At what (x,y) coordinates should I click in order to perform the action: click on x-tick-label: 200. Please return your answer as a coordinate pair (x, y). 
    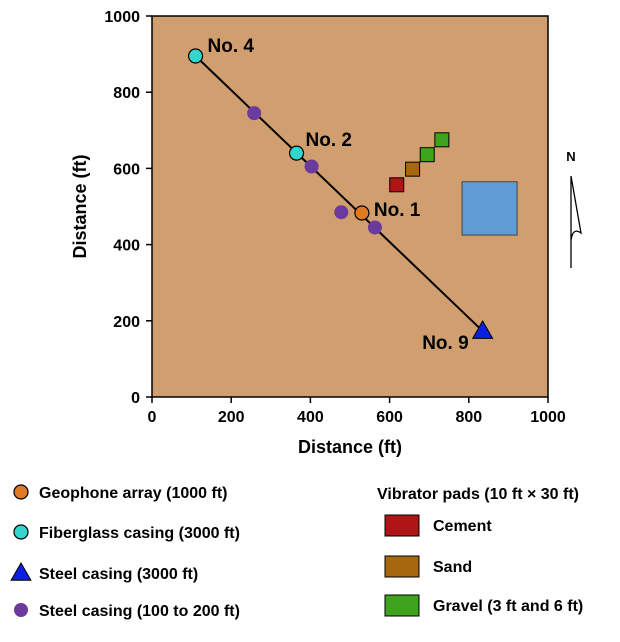
    Looking at the image, I should click on (231, 417).